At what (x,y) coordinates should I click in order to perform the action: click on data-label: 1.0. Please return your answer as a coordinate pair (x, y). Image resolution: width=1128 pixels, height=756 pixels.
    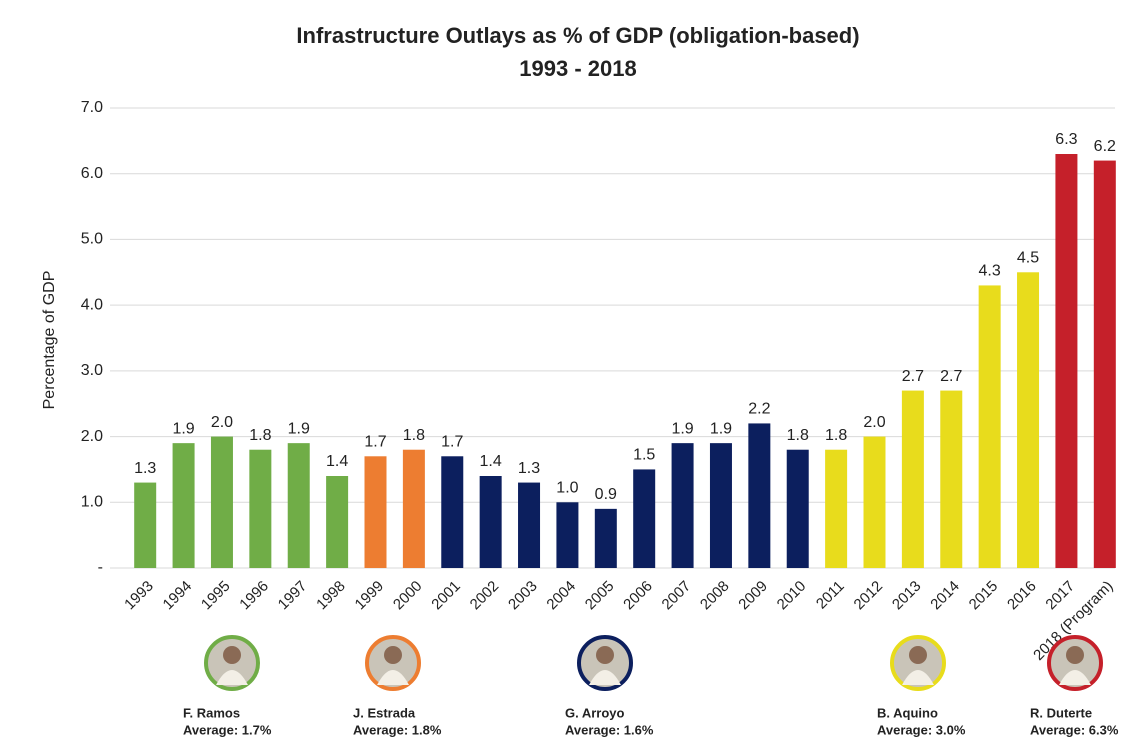
    Looking at the image, I should click on (567, 488).